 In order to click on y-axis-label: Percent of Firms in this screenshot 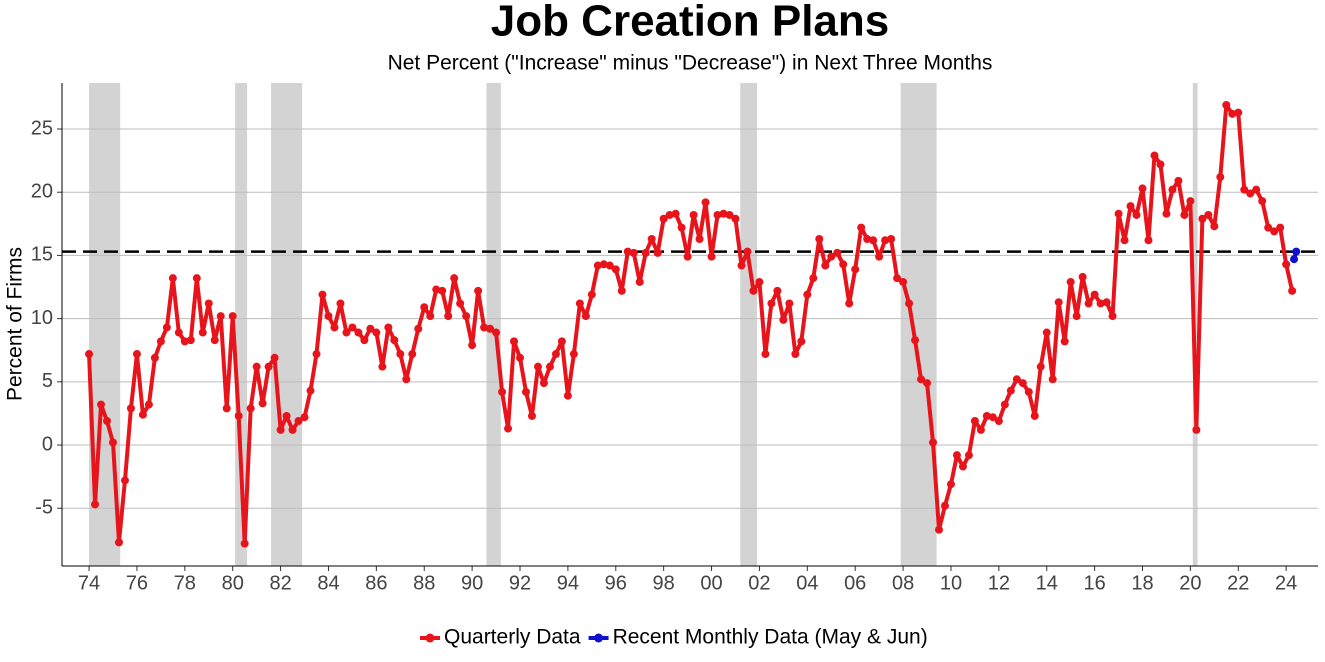, I will do `click(15, 324)`.